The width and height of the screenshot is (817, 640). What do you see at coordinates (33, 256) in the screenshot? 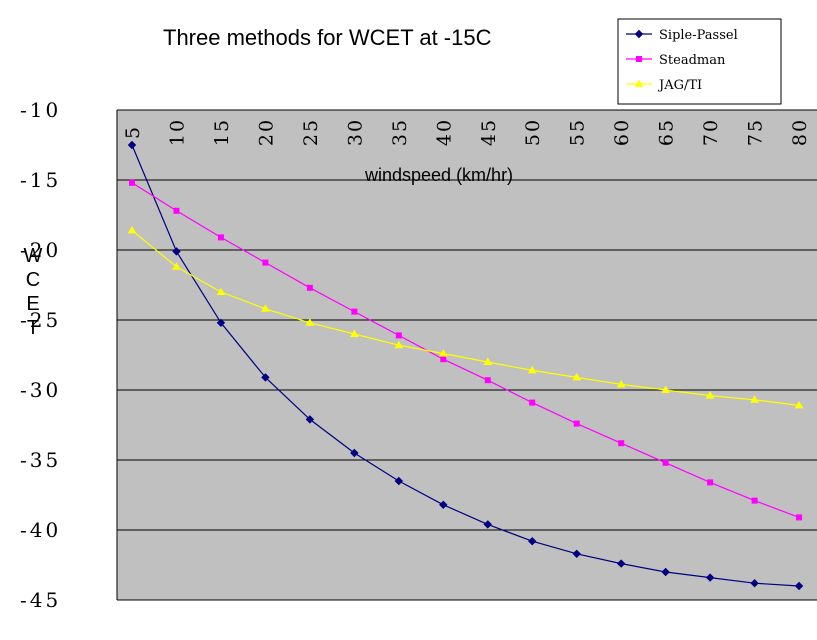
I see `y-axis-label-char: W` at bounding box center [33, 256].